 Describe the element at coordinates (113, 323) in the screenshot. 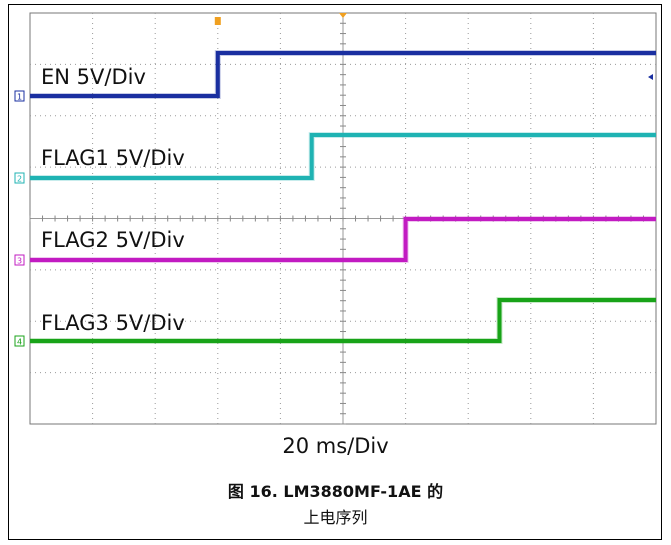

I see `trace-label-ch4: FLAG3 5V/Div` at that location.